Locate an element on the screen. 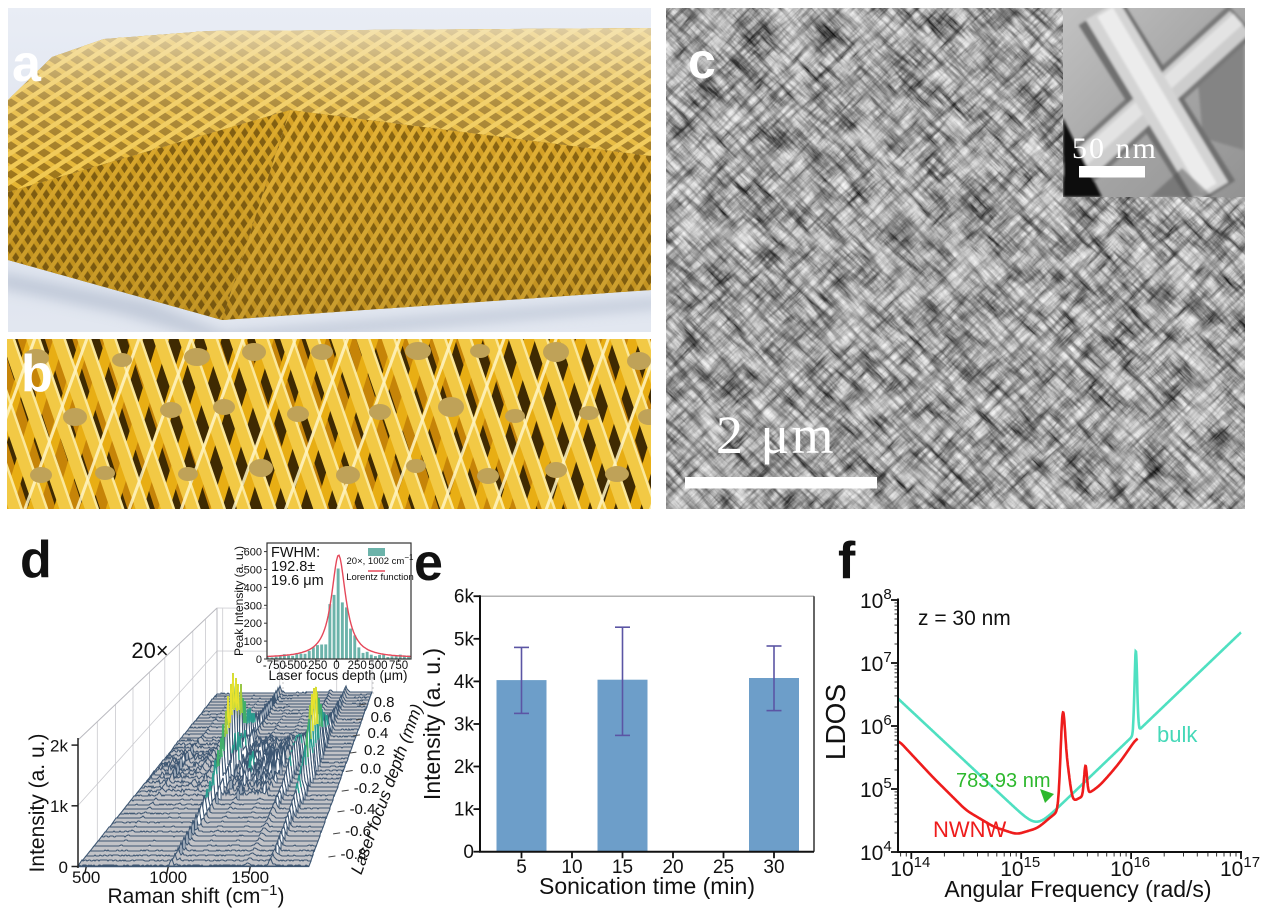 The image size is (1269, 914). svg-text: 15 is located at coordinates (622, 867).